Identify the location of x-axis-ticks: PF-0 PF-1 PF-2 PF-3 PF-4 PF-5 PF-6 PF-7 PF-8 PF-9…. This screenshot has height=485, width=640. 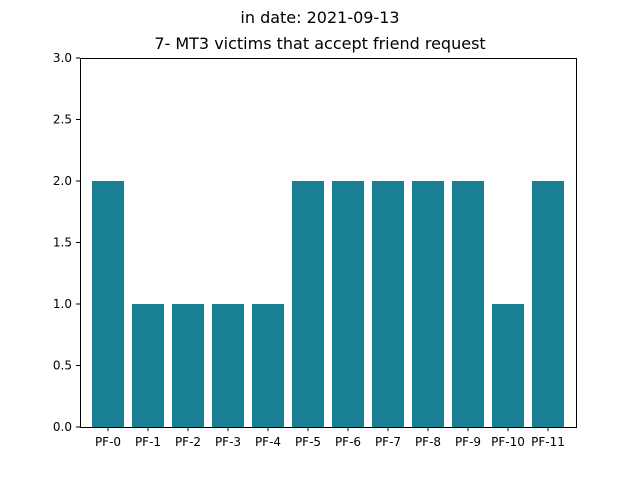
(330, 438).